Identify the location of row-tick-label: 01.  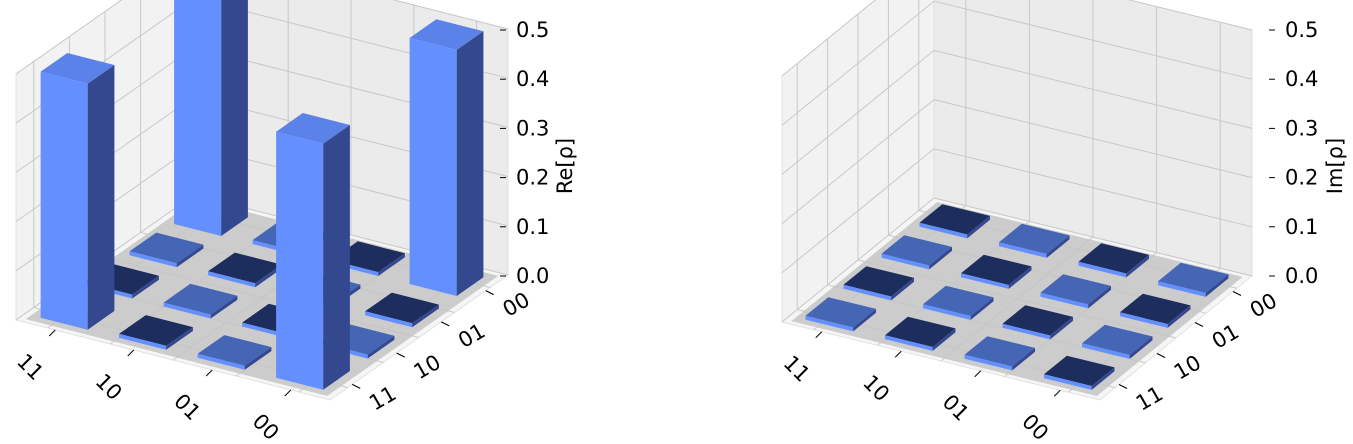
(471, 336).